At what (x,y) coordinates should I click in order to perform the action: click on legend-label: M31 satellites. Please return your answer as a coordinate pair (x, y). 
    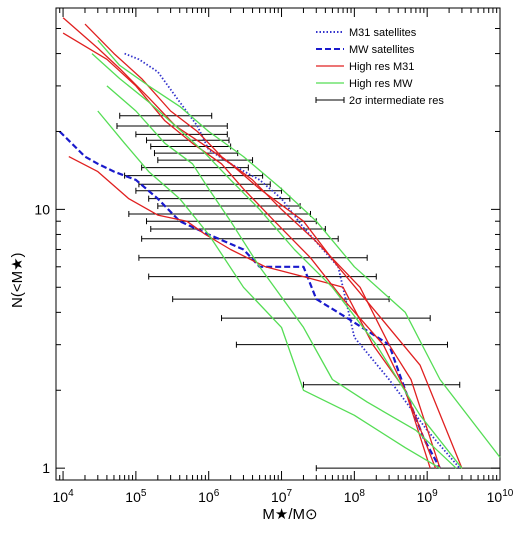
    Looking at the image, I should click on (383, 33).